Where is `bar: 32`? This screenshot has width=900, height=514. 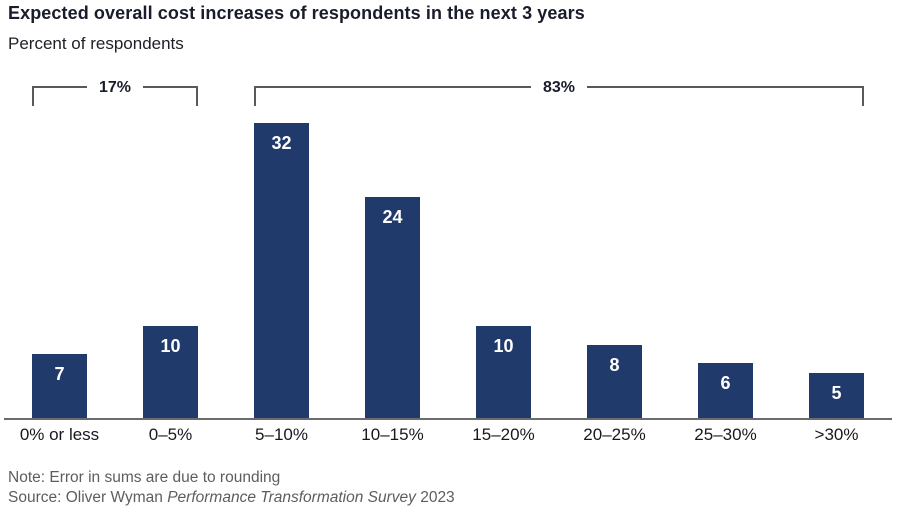 bar: 32 is located at coordinates (281, 271).